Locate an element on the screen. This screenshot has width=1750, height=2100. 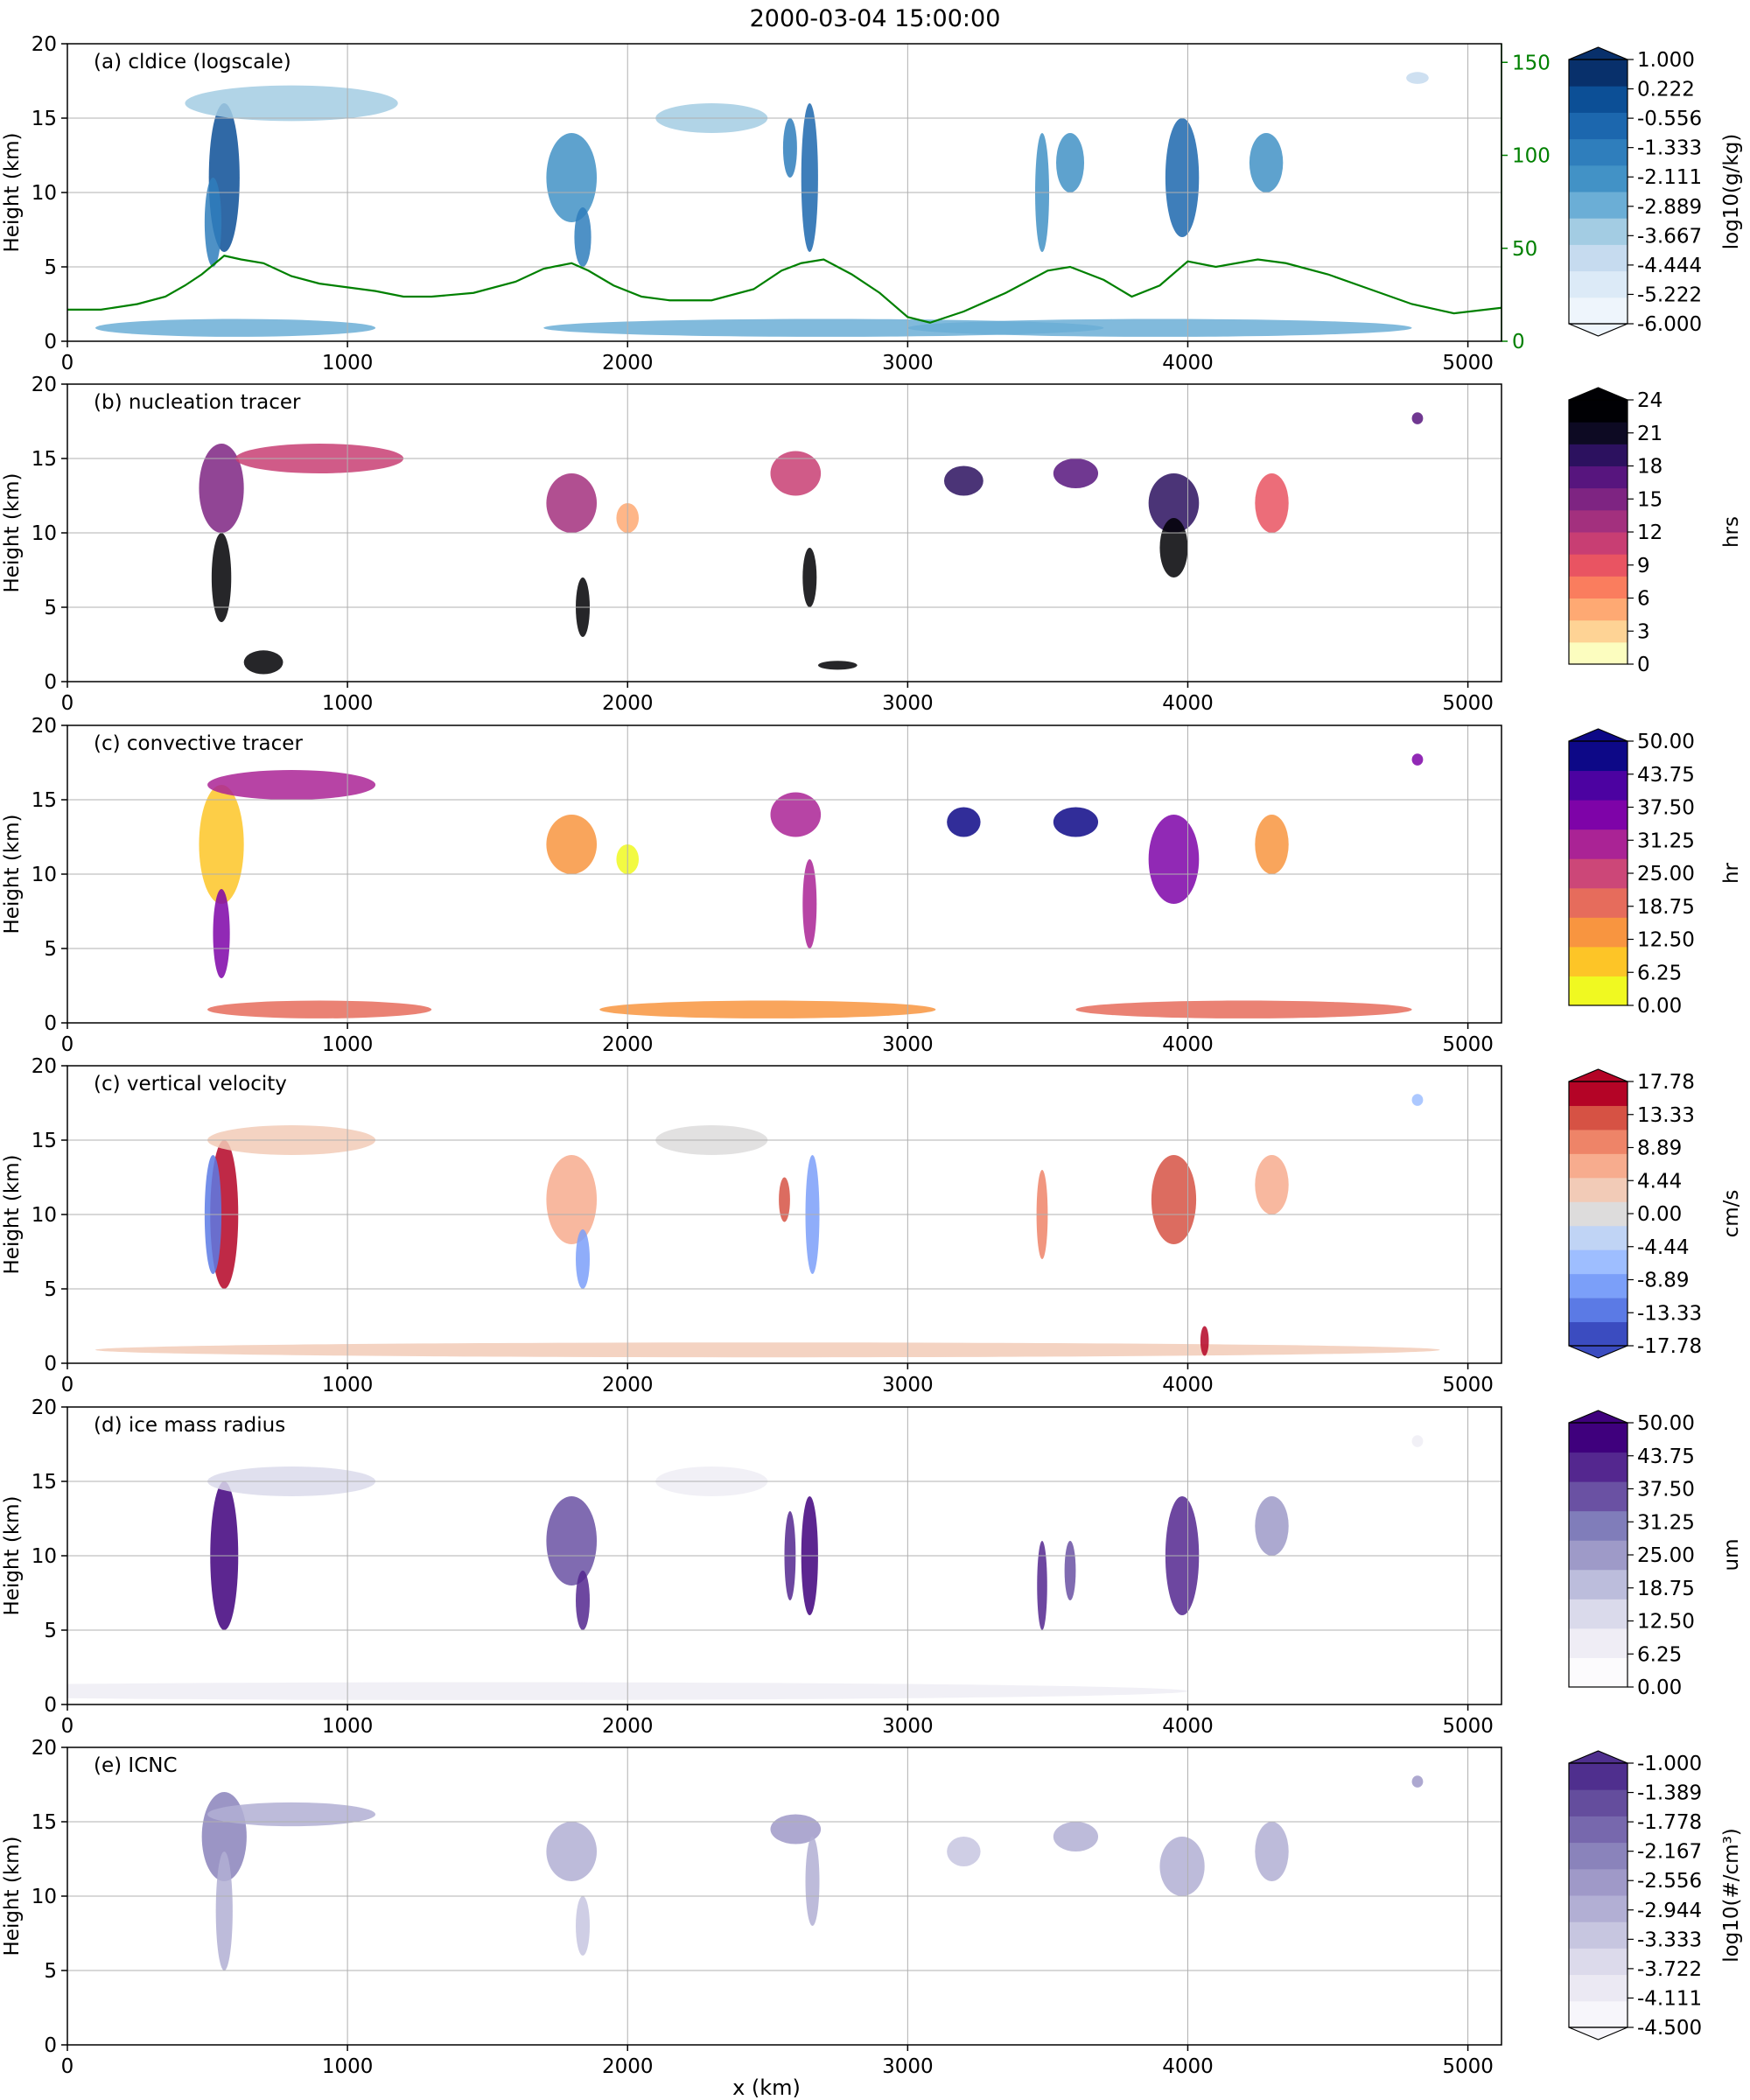
colorbar-tick-label: 37.50 is located at coordinates (1666, 1490).